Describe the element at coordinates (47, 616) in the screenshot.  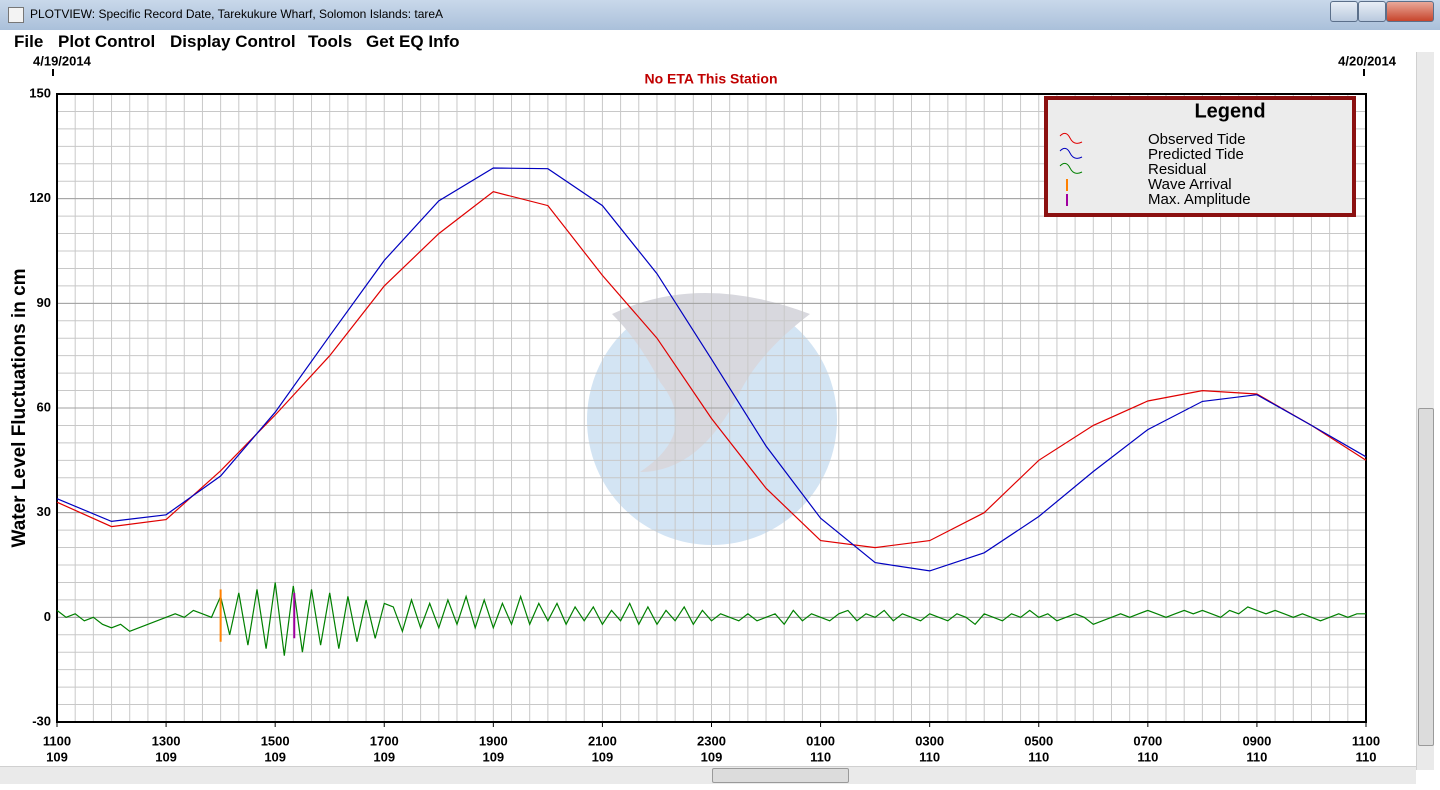
I see `y-tick-label: 0` at that location.